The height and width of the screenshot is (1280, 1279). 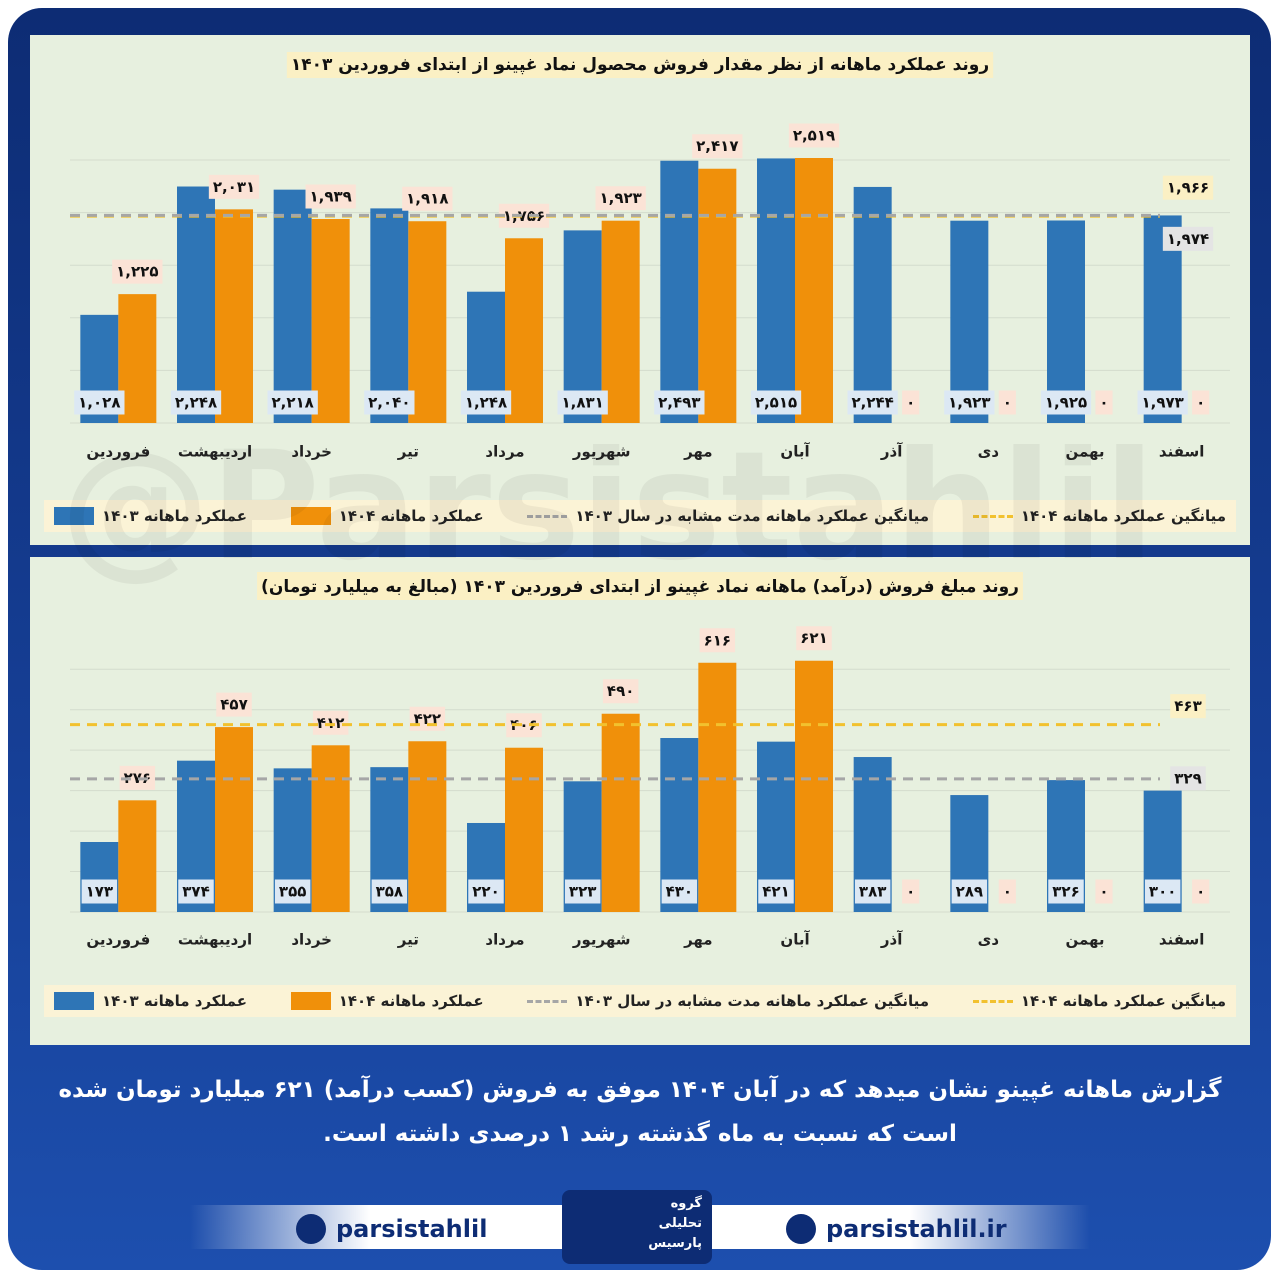 I want to click on logo-line: تحلیلی, so click(x=680, y=1223).